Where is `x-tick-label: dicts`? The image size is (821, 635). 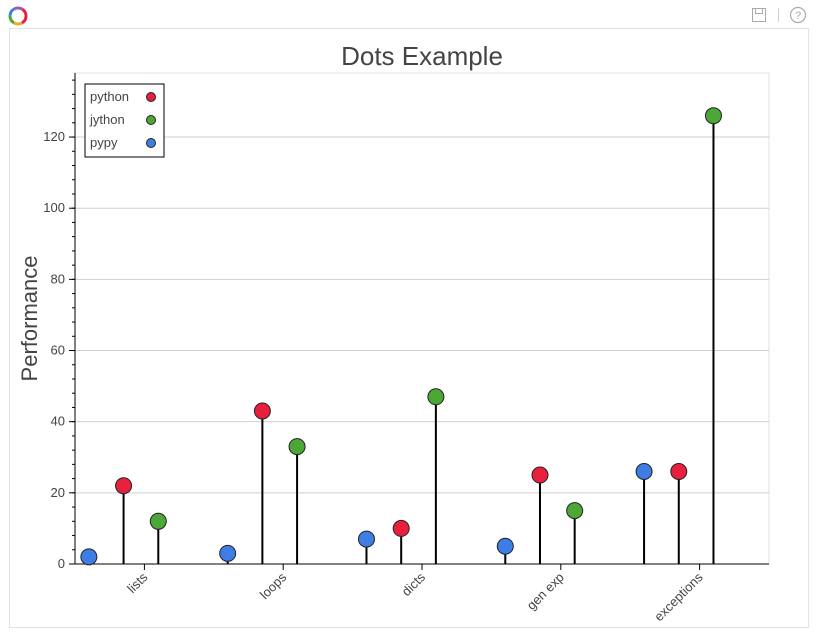 x-tick-label: dicts is located at coordinates (414, 584).